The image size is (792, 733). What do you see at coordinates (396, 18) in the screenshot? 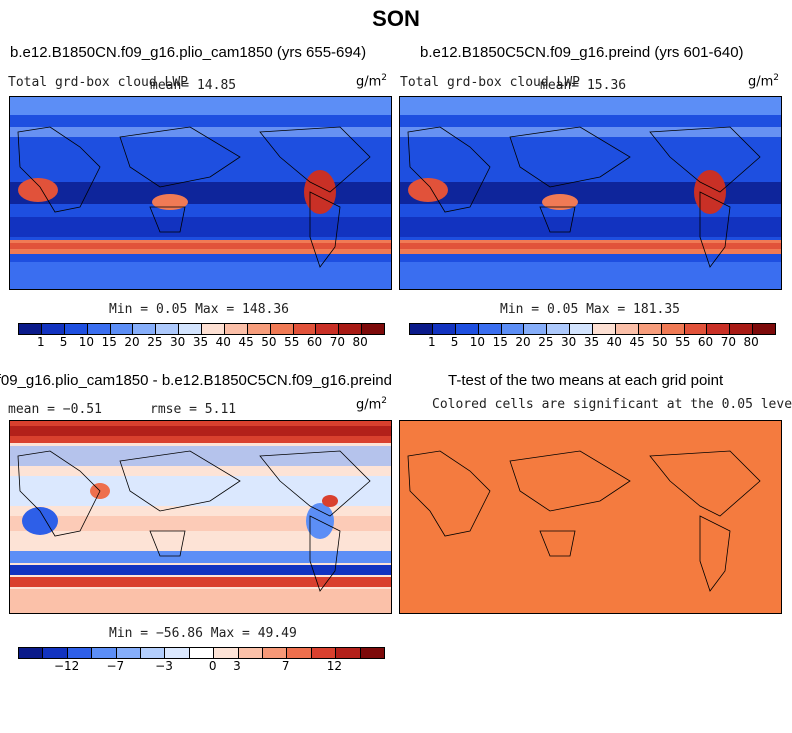
I see `figure-title: SON` at bounding box center [396, 18].